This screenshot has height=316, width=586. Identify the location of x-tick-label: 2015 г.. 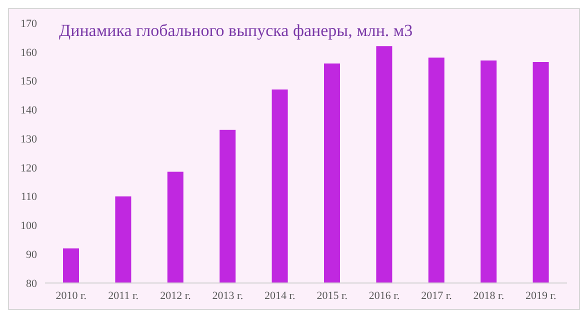
(332, 296).